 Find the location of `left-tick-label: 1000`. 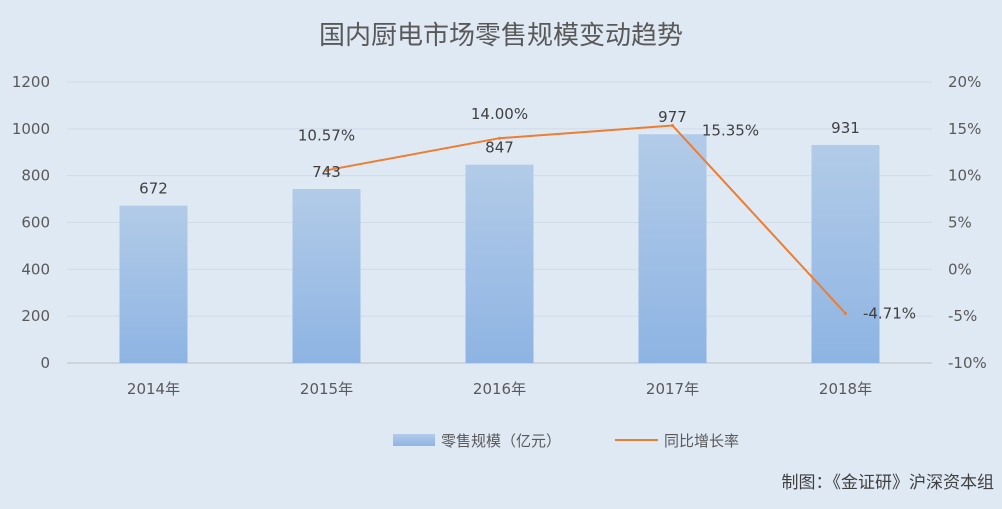

left-tick-label: 1000 is located at coordinates (31, 129).